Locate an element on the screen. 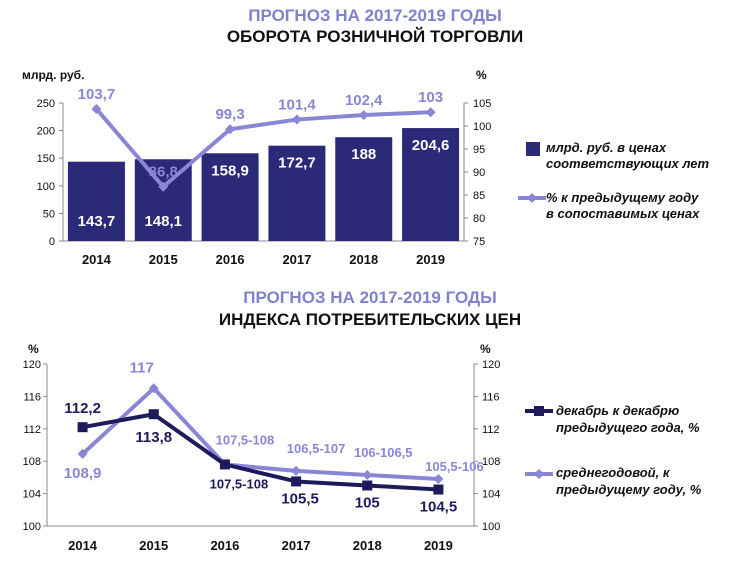 Image resolution: width=750 pixels, height=561 pixels. chart1-x-tick-label: 2019 is located at coordinates (430, 259).